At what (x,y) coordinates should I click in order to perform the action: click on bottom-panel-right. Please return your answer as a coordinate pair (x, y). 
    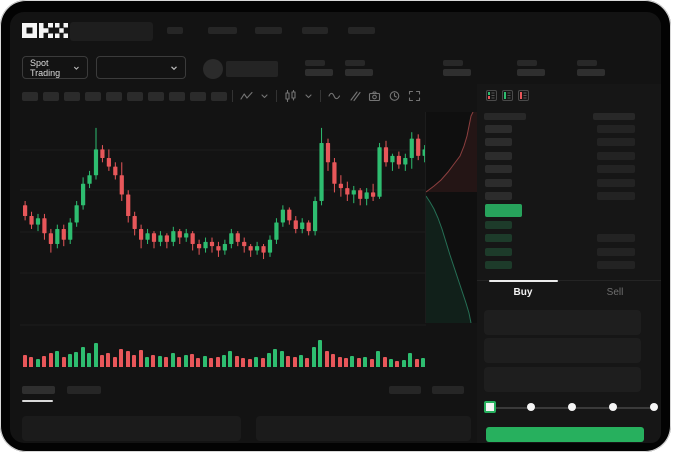
    Looking at the image, I should click on (363, 428).